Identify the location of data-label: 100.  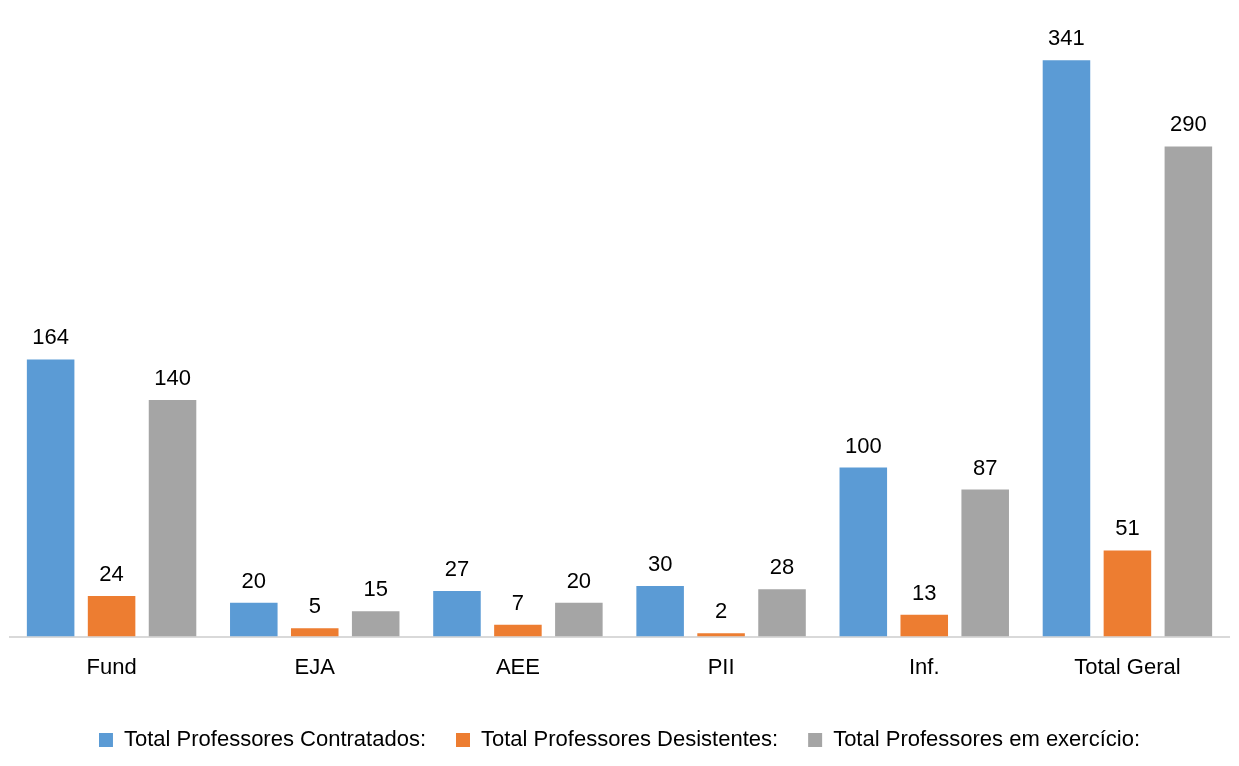
(863, 445).